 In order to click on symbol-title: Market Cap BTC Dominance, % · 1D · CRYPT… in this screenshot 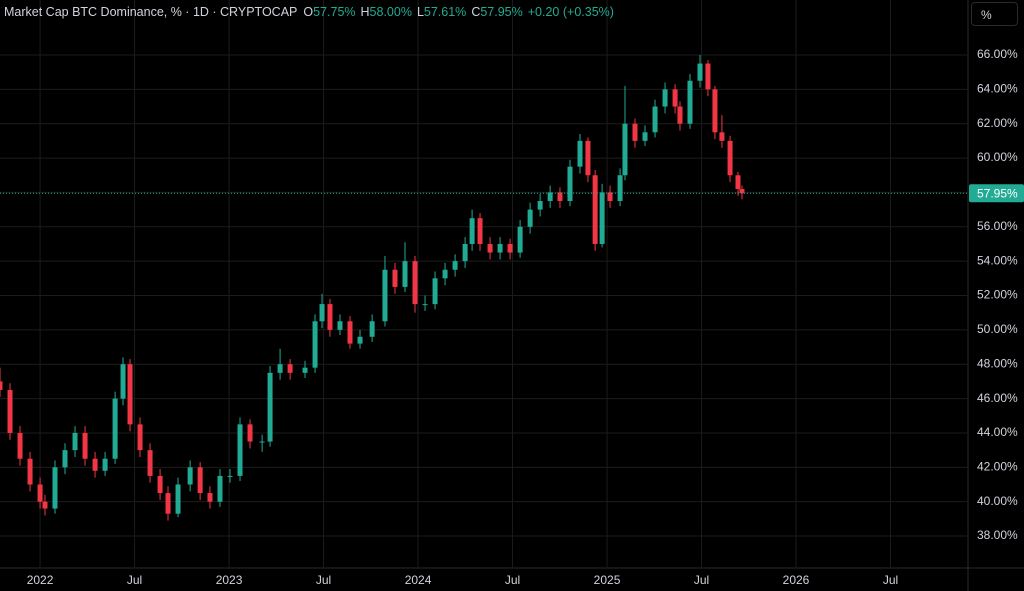, I will do `click(151, 12)`.